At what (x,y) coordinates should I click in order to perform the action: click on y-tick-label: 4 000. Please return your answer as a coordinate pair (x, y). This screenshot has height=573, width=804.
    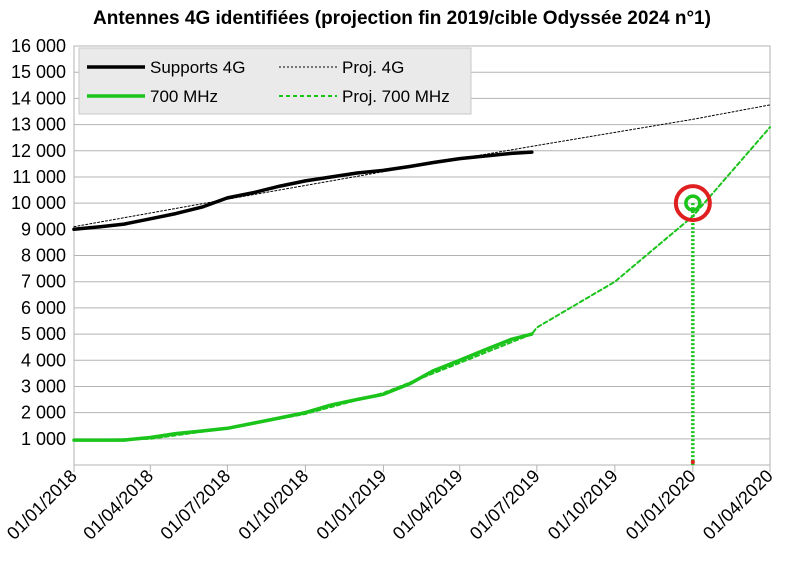
    Looking at the image, I should click on (43, 360).